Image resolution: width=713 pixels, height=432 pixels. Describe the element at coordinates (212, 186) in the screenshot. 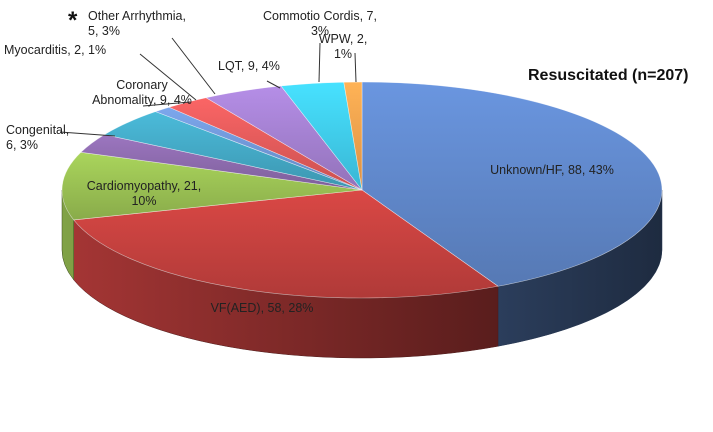

I see `slice-cardiomyopathy` at that location.